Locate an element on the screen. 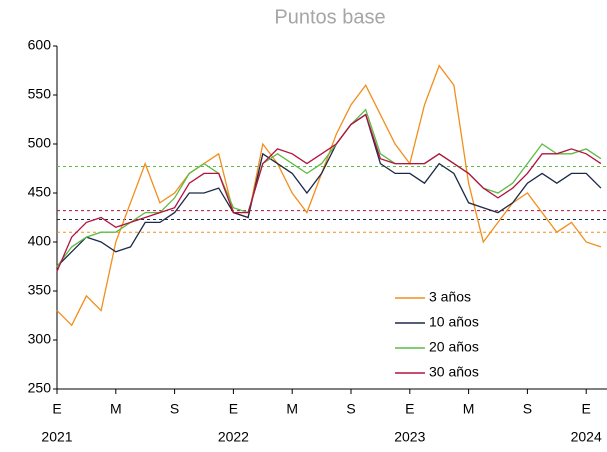  y-tick-label: 250 is located at coordinates (40, 388).